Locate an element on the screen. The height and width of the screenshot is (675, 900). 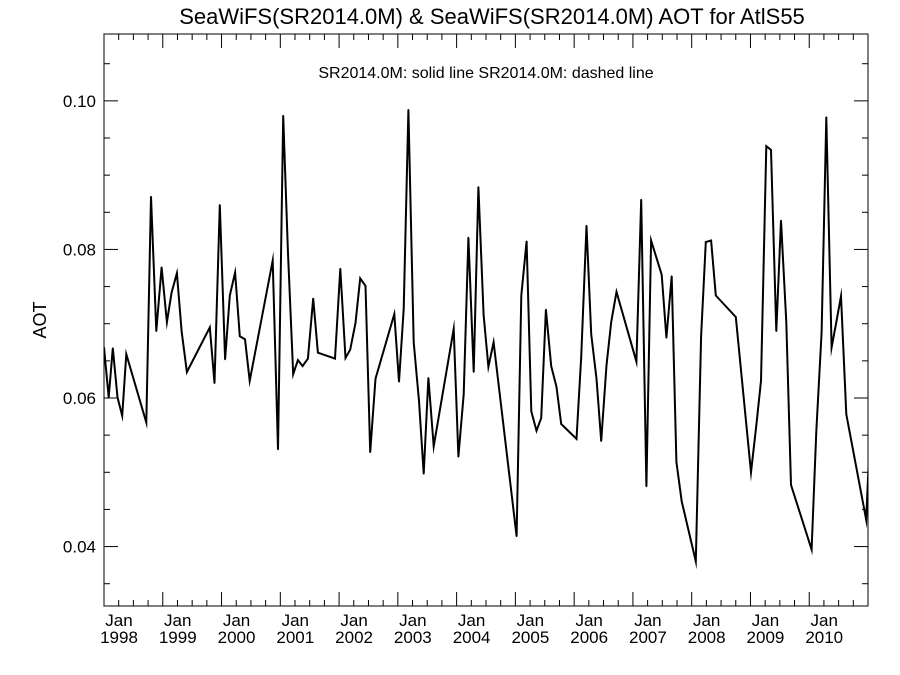
x-tick-year-label: 2003 is located at coordinates (413, 637).